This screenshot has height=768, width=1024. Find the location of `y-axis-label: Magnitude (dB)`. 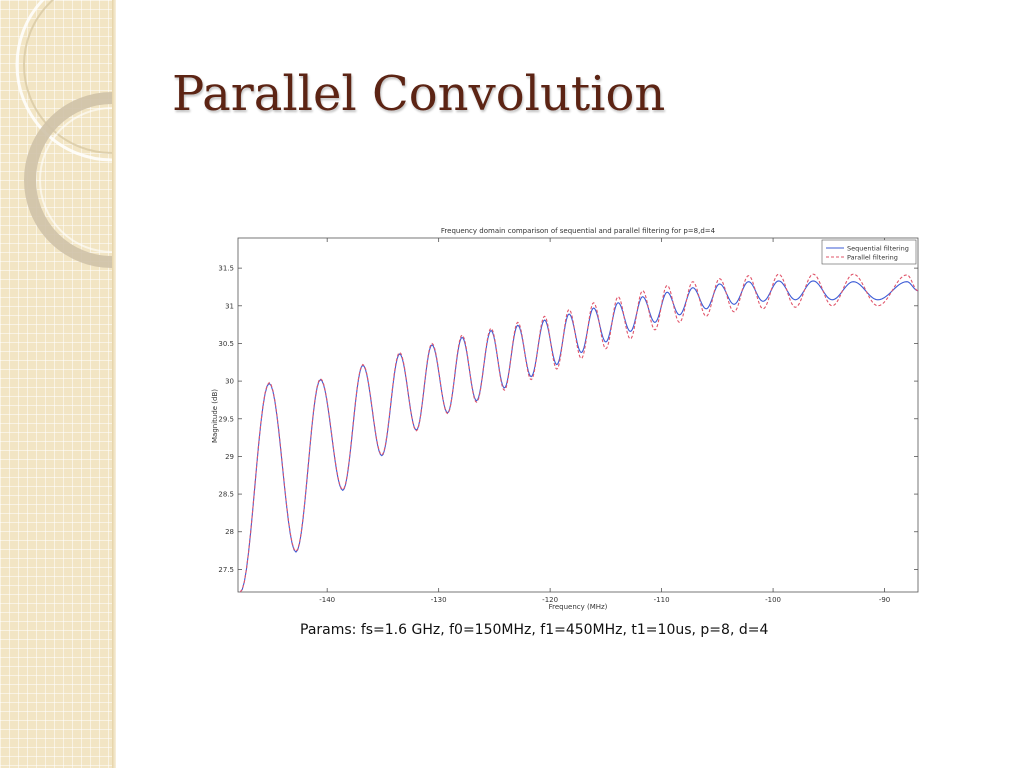

y-axis-label: Magnitude (dB) is located at coordinates (215, 416).